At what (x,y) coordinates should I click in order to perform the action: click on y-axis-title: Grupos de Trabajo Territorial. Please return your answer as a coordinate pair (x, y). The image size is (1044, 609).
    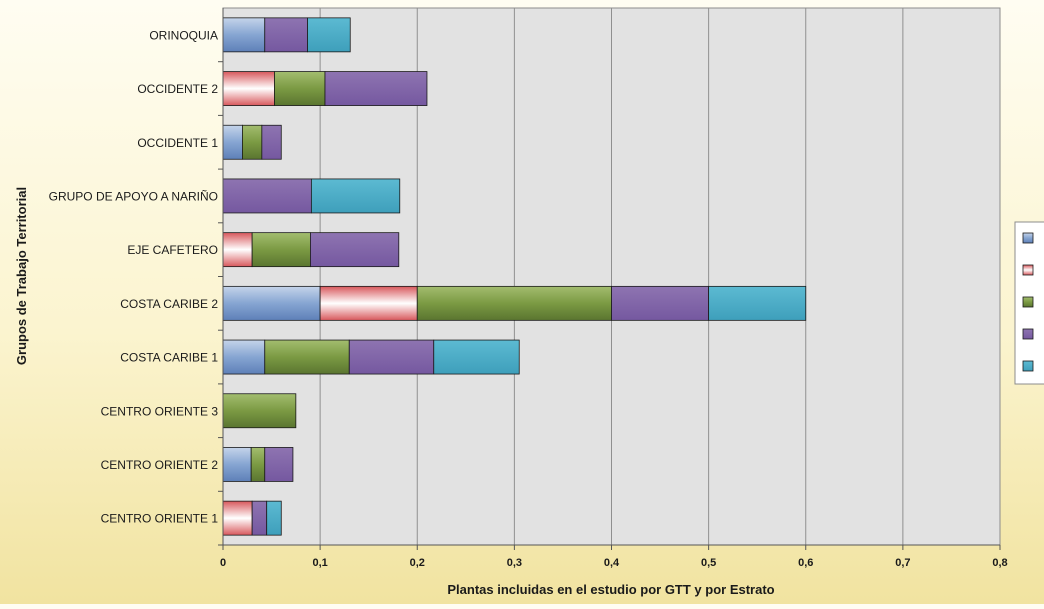
    Looking at the image, I should click on (21, 276).